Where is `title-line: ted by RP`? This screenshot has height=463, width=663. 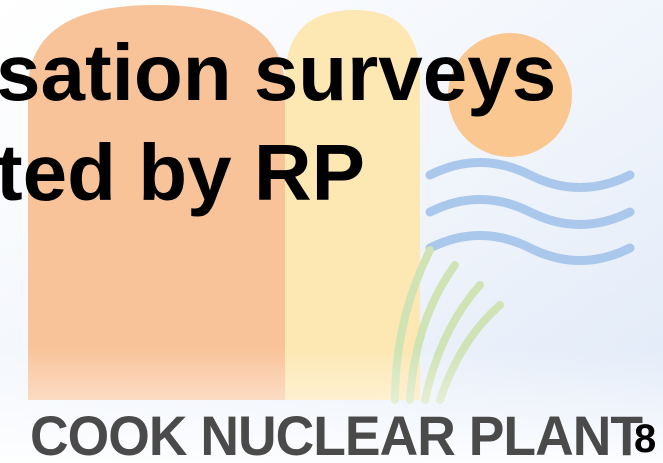 title-line: ted by RP is located at coordinates (182, 172).